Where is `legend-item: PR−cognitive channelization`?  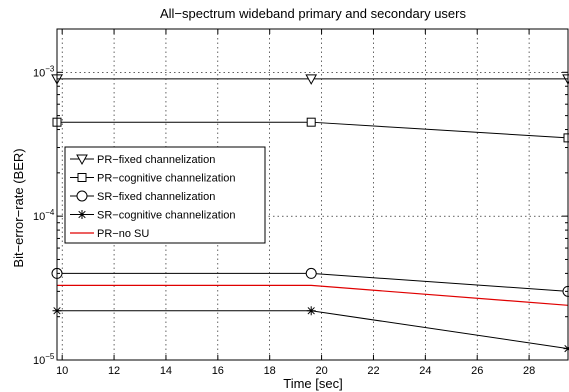 legend-item: PR−cognitive channelization is located at coordinates (153, 179).